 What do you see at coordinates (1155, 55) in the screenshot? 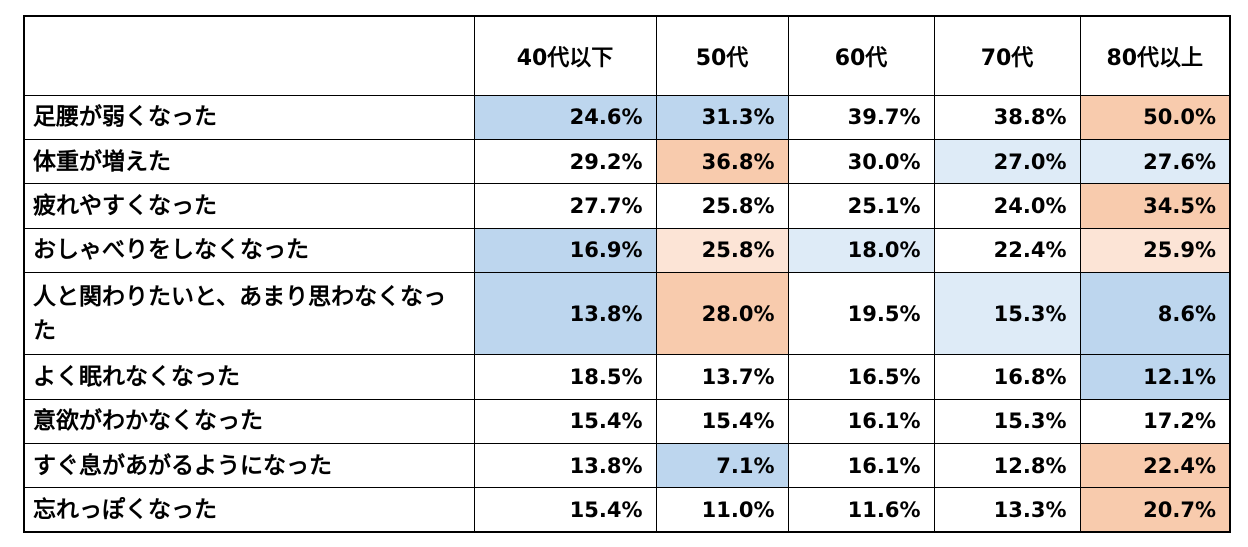
I see `column-header: 80代以上` at bounding box center [1155, 55].